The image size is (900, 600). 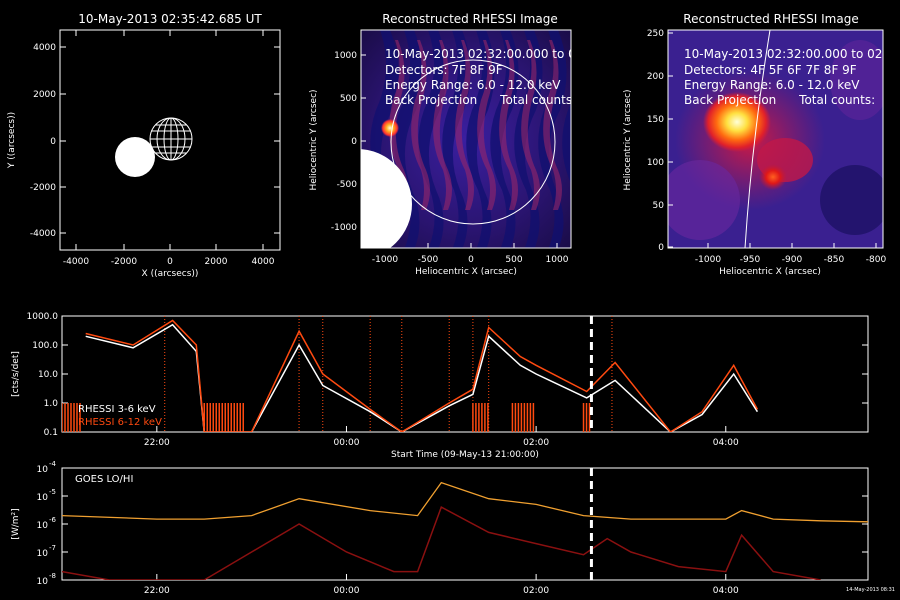 I want to click on orbit-xtick-label: 4000, so click(x=263, y=262).